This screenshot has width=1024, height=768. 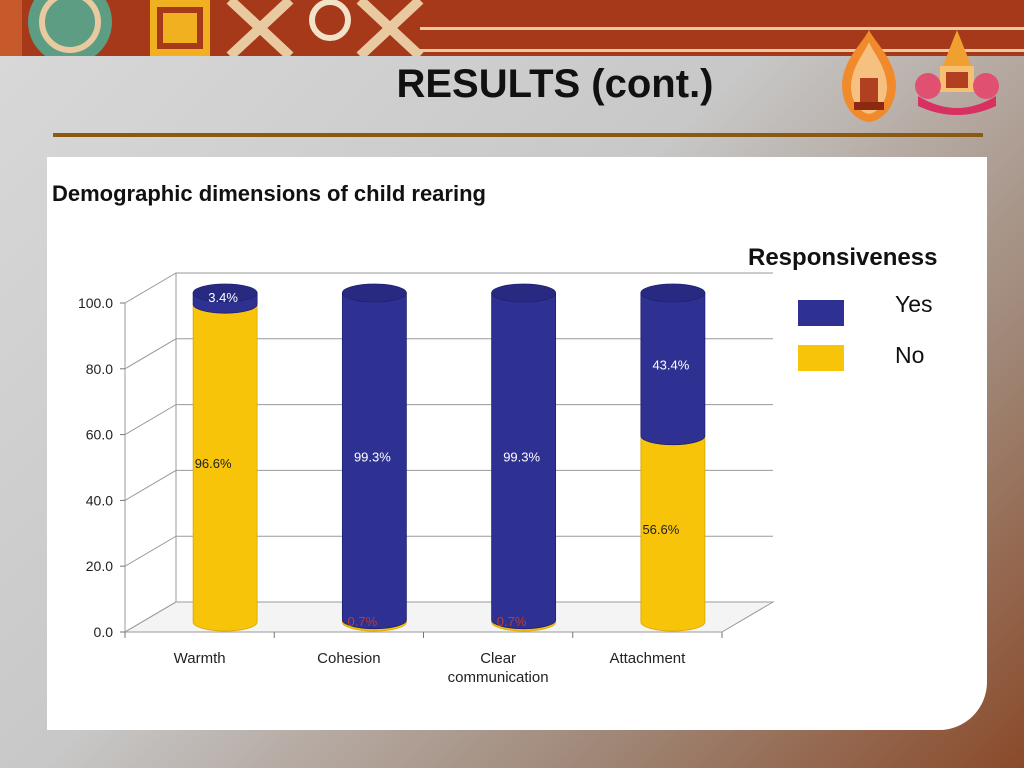 What do you see at coordinates (518, 135) in the screenshot?
I see `title-divider` at bounding box center [518, 135].